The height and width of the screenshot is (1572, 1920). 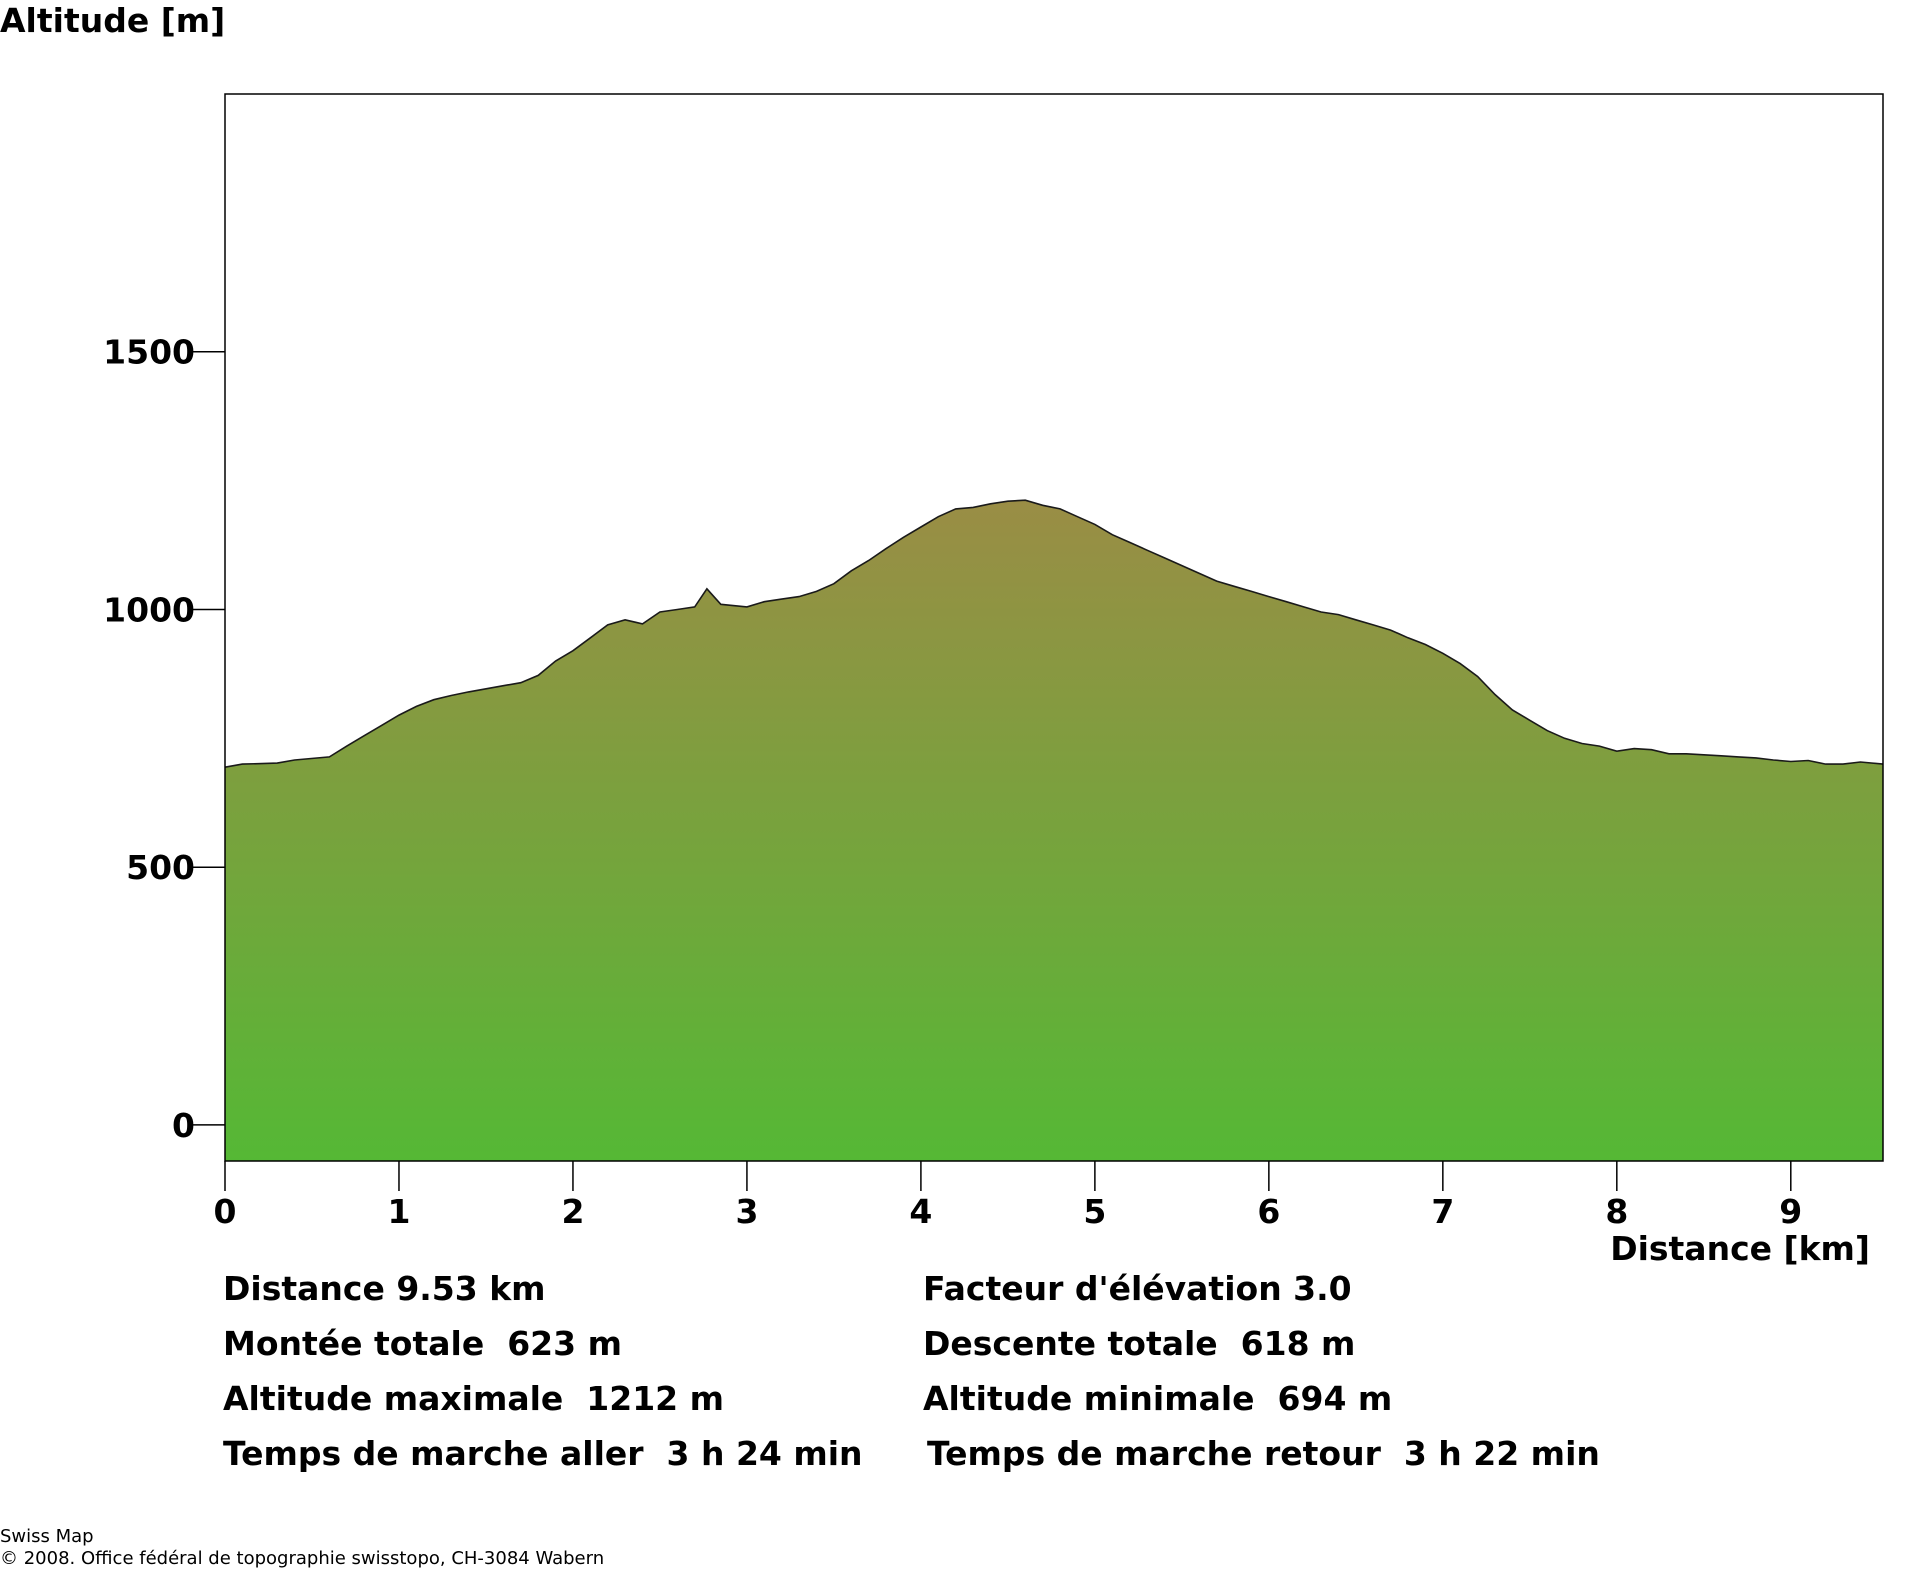 I want to click on x-tick-label: 1, so click(x=398, y=1211).